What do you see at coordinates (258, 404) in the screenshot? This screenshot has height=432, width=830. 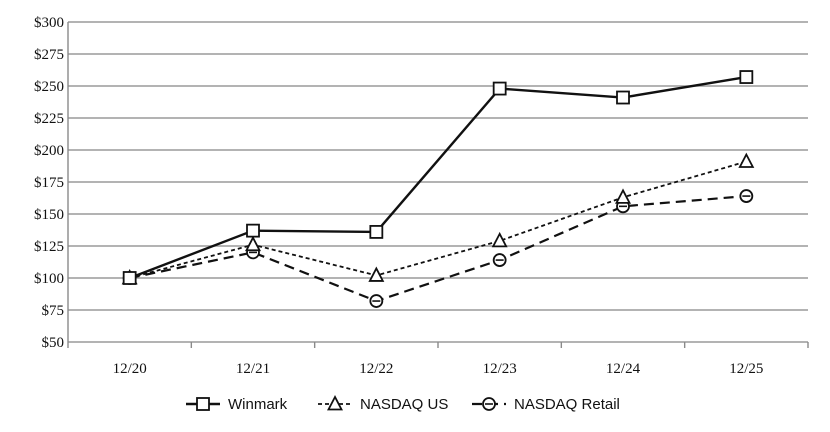 I see `legend-label: Winmark` at bounding box center [258, 404].